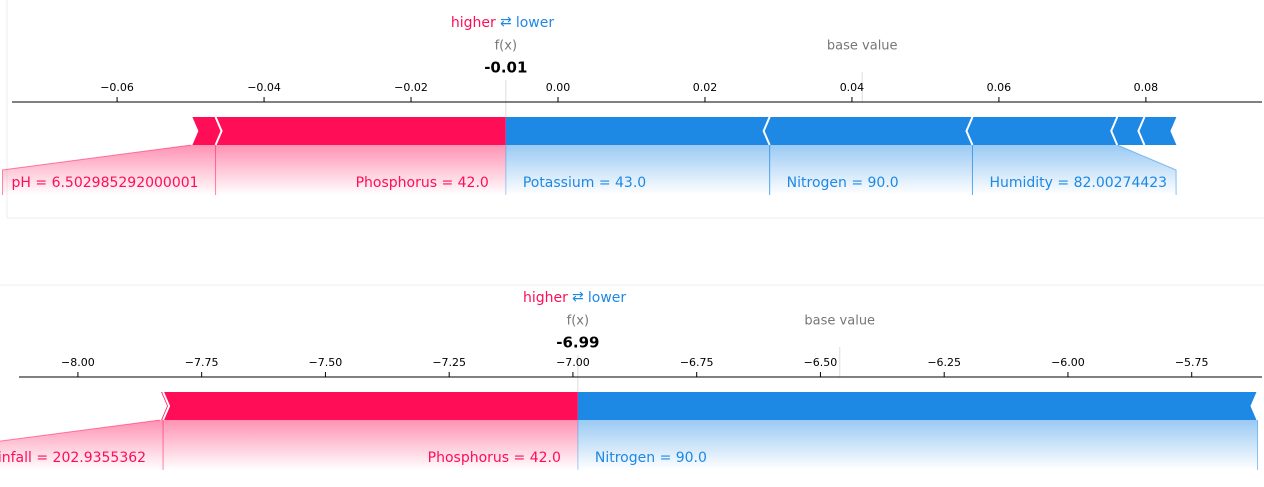  What do you see at coordinates (697, 362) in the screenshot?
I see `x-tick-label: −6.75` at bounding box center [697, 362].